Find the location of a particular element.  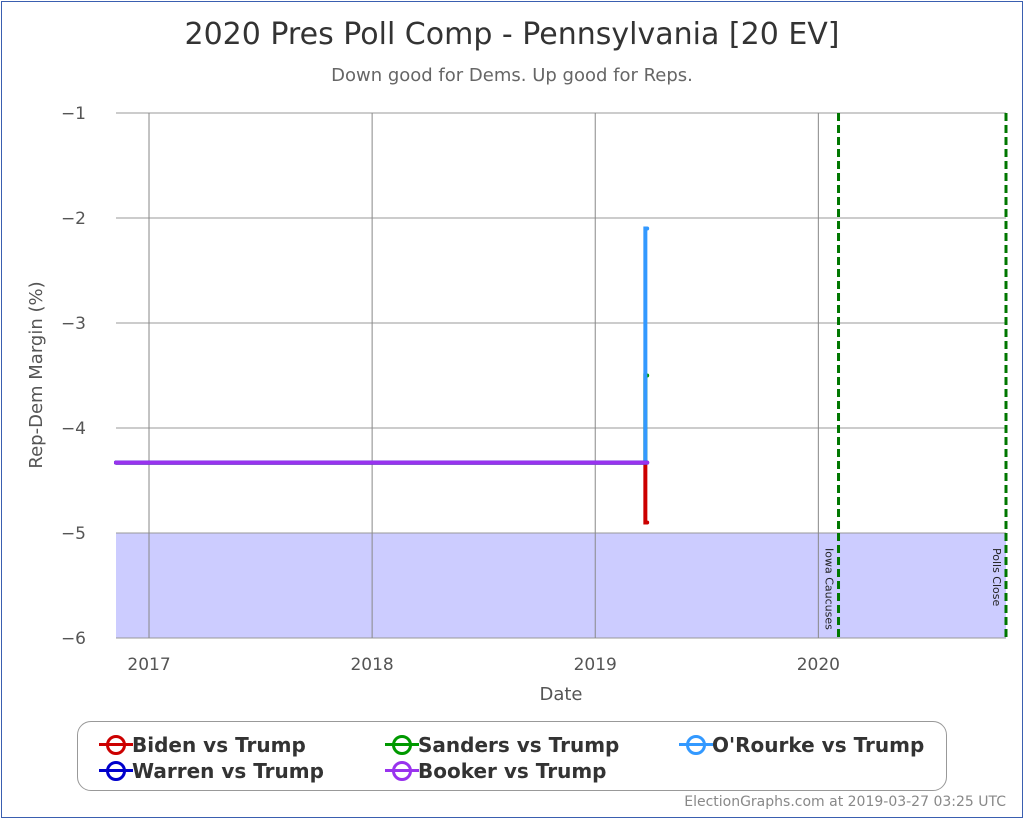

shaded-region is located at coordinates (561, 585).